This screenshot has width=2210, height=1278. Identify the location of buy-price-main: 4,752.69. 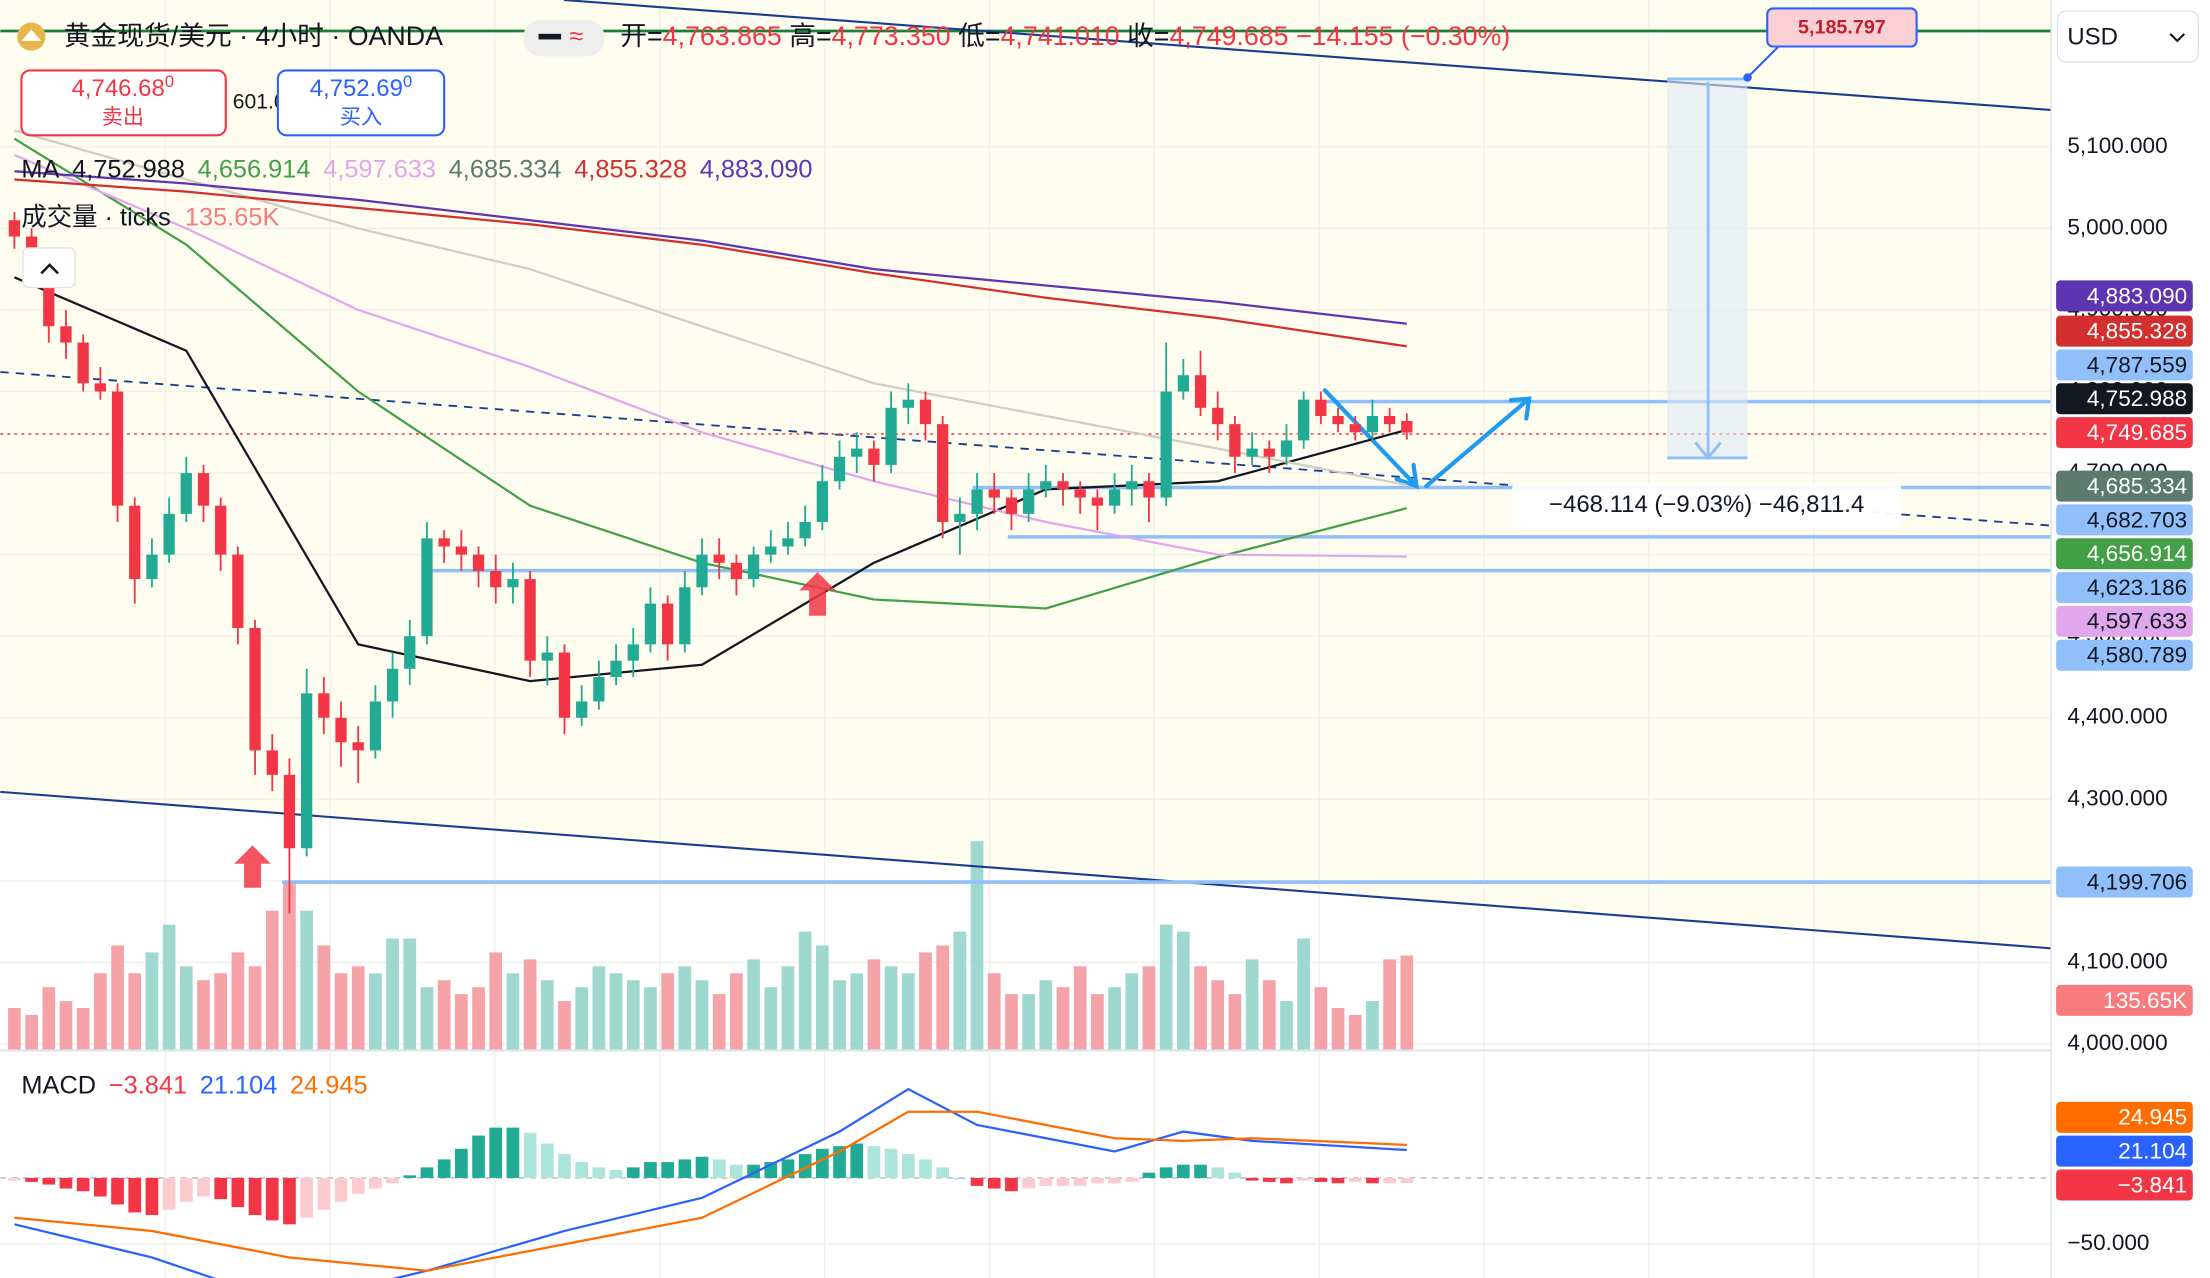
(356, 89).